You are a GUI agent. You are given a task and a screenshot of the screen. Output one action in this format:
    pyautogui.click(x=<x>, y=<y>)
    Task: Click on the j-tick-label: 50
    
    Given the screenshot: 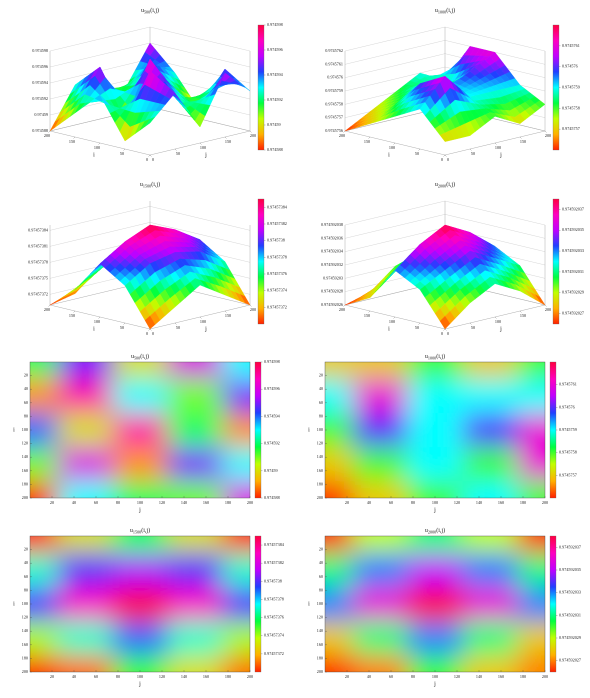 What is the action you would take?
    pyautogui.click(x=473, y=153)
    